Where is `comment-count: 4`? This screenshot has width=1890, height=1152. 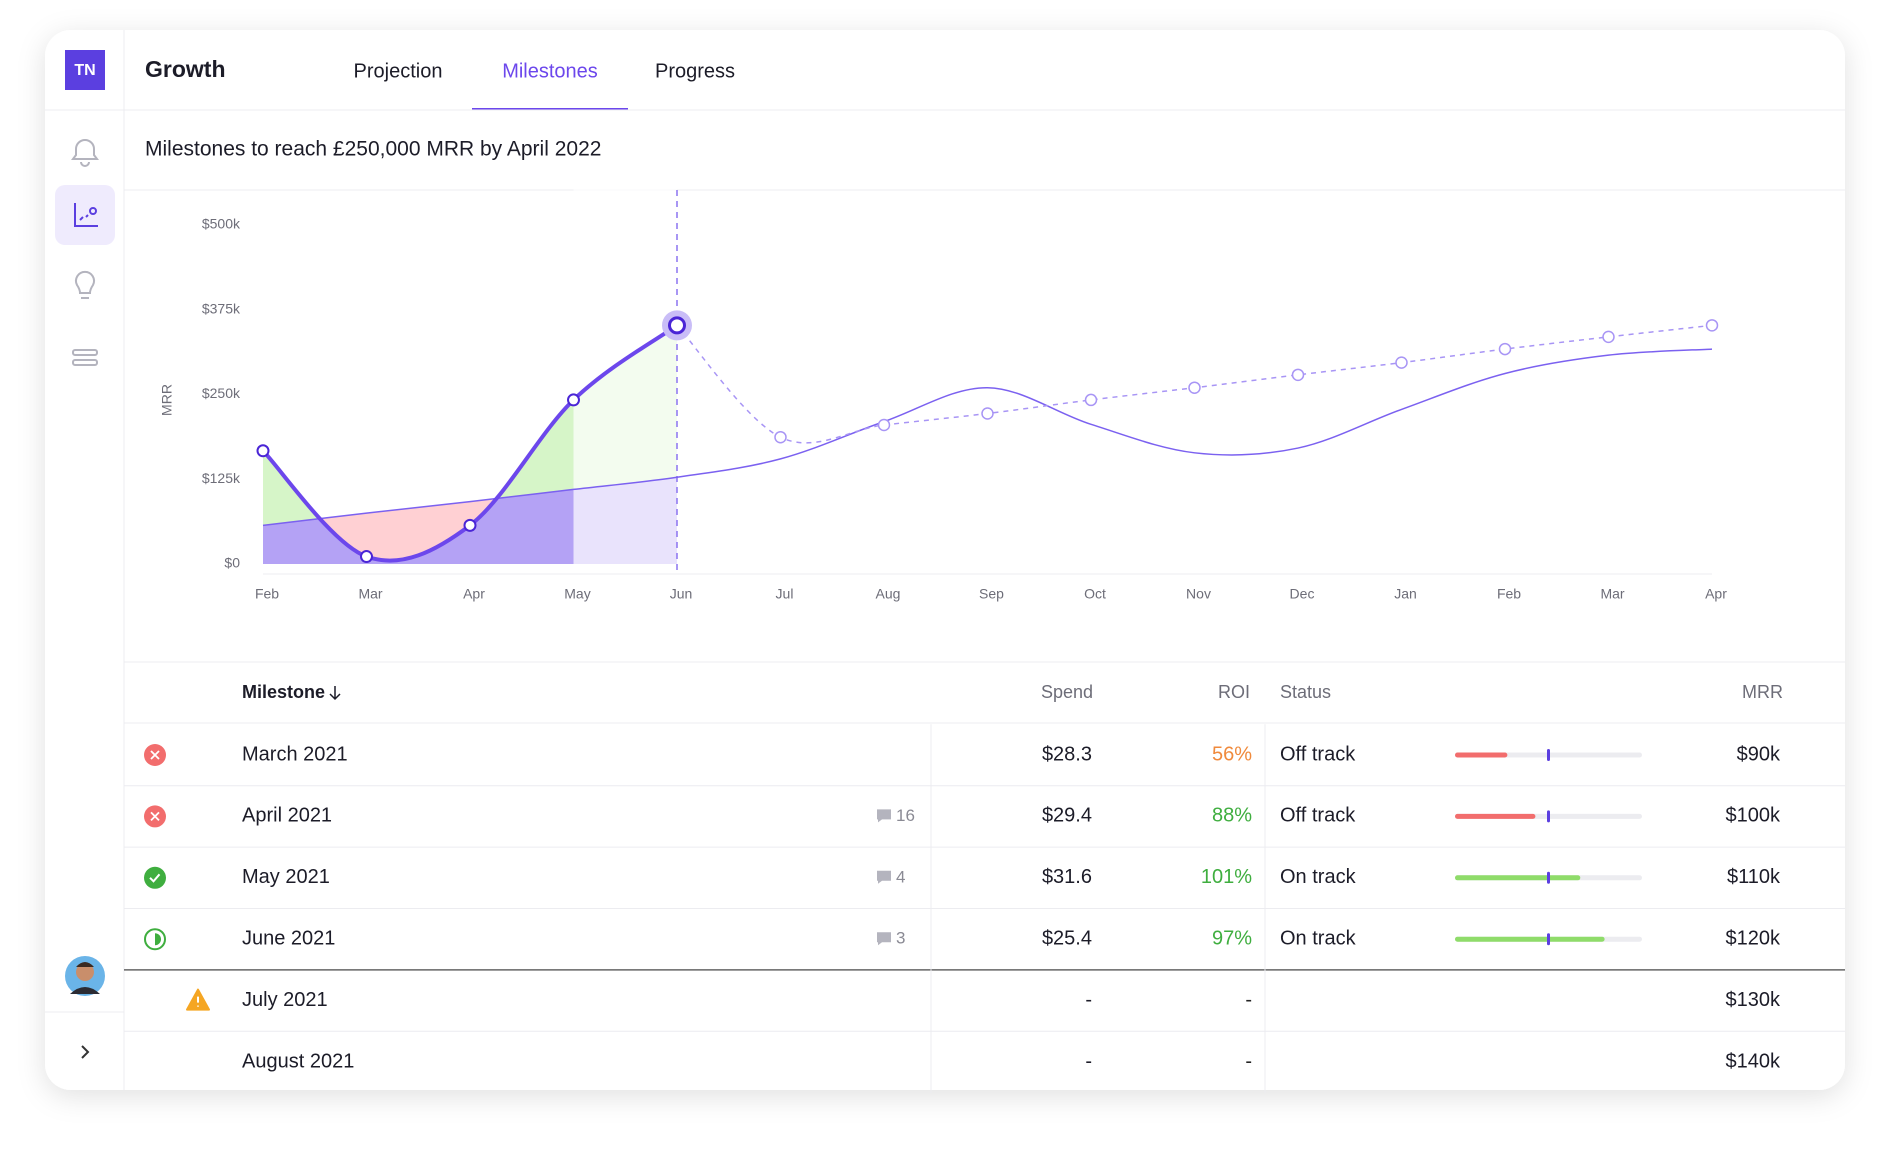
comment-count: 4 is located at coordinates (900, 876).